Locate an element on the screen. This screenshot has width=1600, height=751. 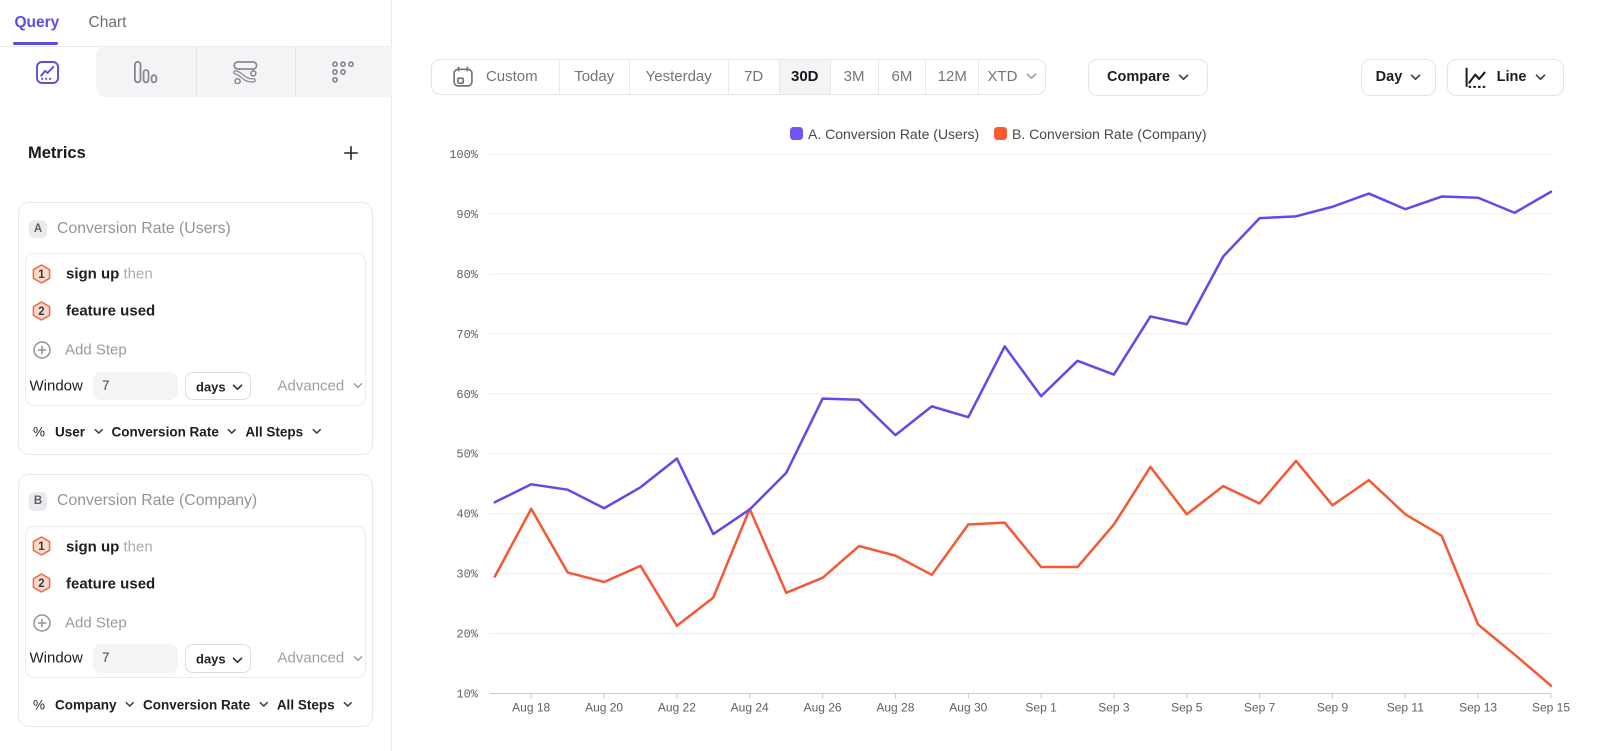
svg-text: 70% is located at coordinates (467, 335).